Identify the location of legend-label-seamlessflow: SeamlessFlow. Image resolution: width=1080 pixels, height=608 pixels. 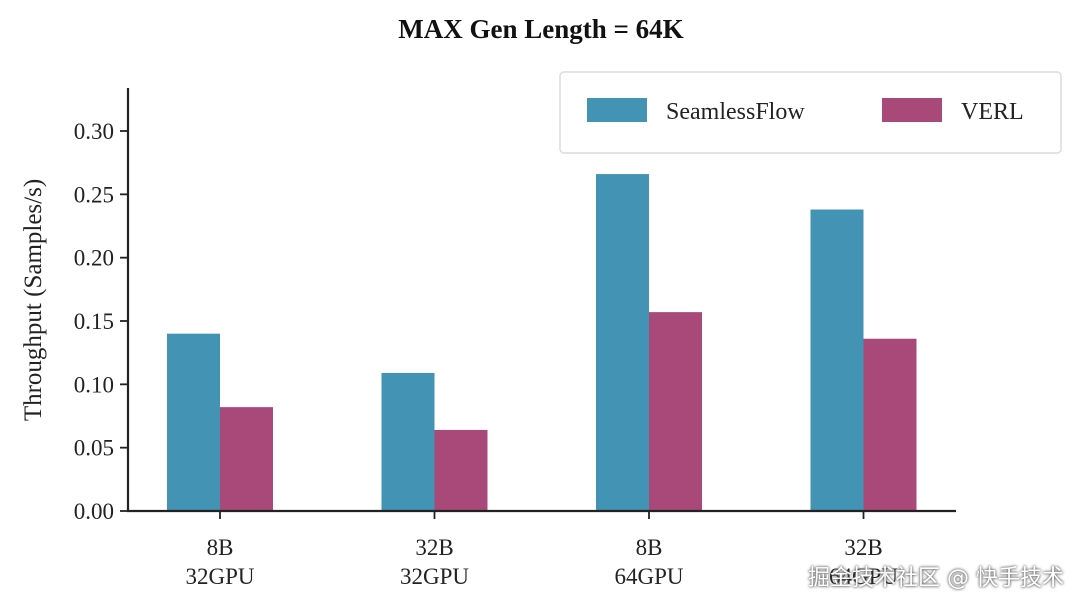
(735, 112).